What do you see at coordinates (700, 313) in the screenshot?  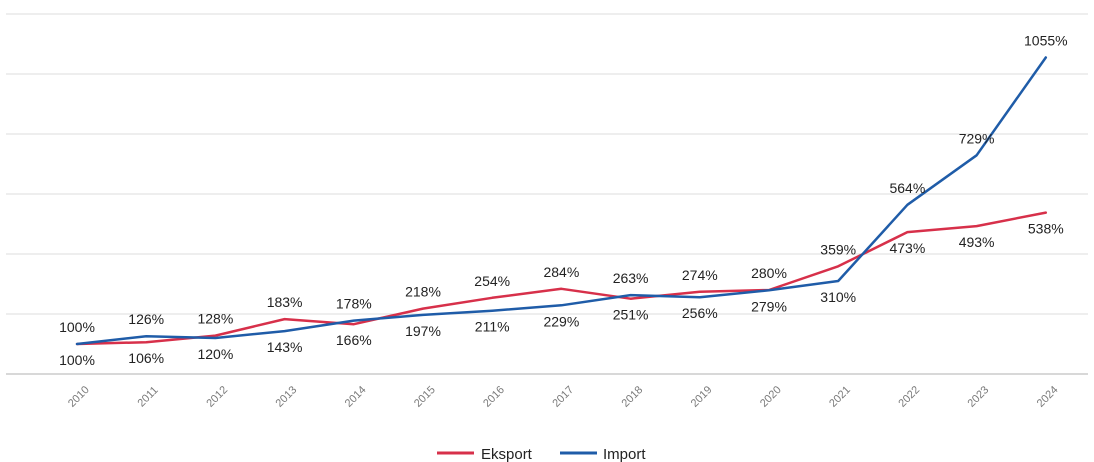 I see `data-label-import: 256%` at bounding box center [700, 313].